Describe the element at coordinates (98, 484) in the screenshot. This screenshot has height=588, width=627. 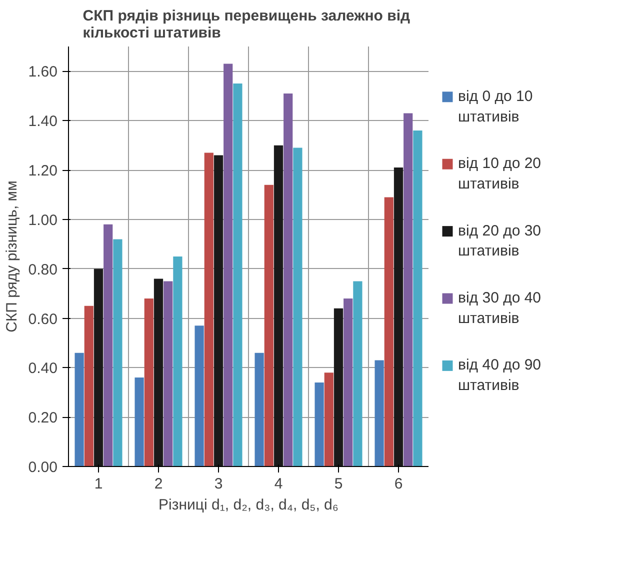
I see `x-tick-label: 1` at that location.